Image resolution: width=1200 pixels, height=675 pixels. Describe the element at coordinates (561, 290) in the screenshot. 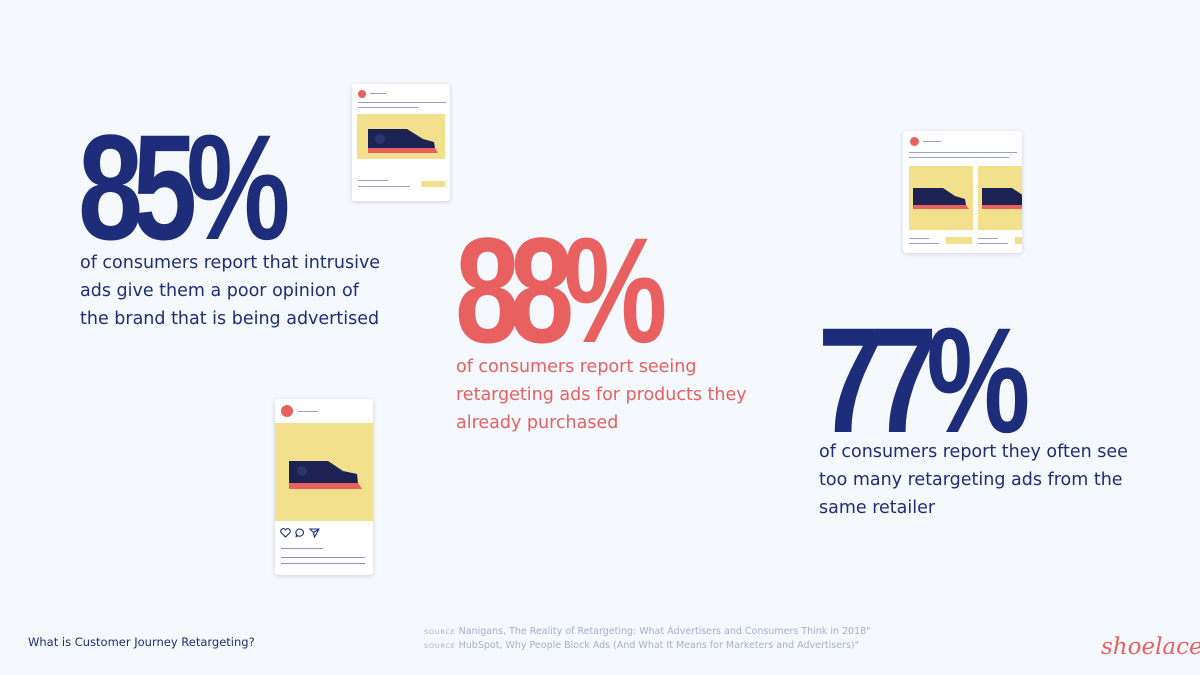

I see `stat-88-value: 88%` at that location.